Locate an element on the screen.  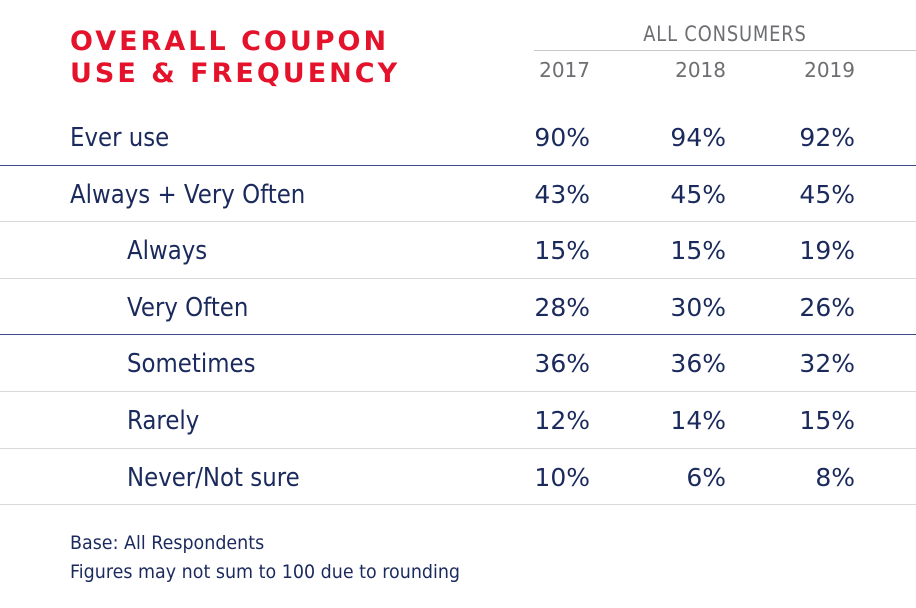
cell-value-2017: 90% is located at coordinates (562, 137).